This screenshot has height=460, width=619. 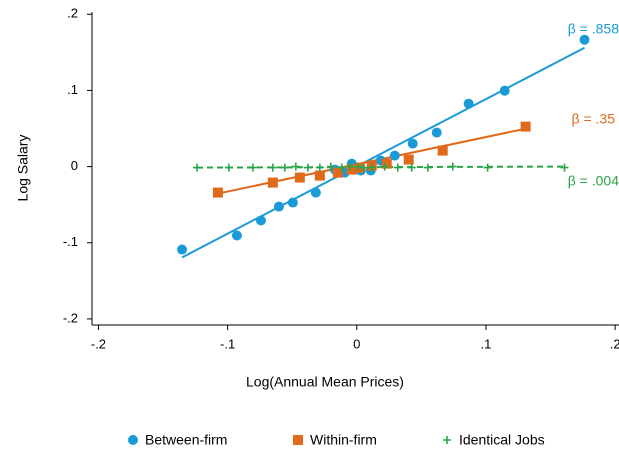 I want to click on annotation: β = .35, so click(x=594, y=119).